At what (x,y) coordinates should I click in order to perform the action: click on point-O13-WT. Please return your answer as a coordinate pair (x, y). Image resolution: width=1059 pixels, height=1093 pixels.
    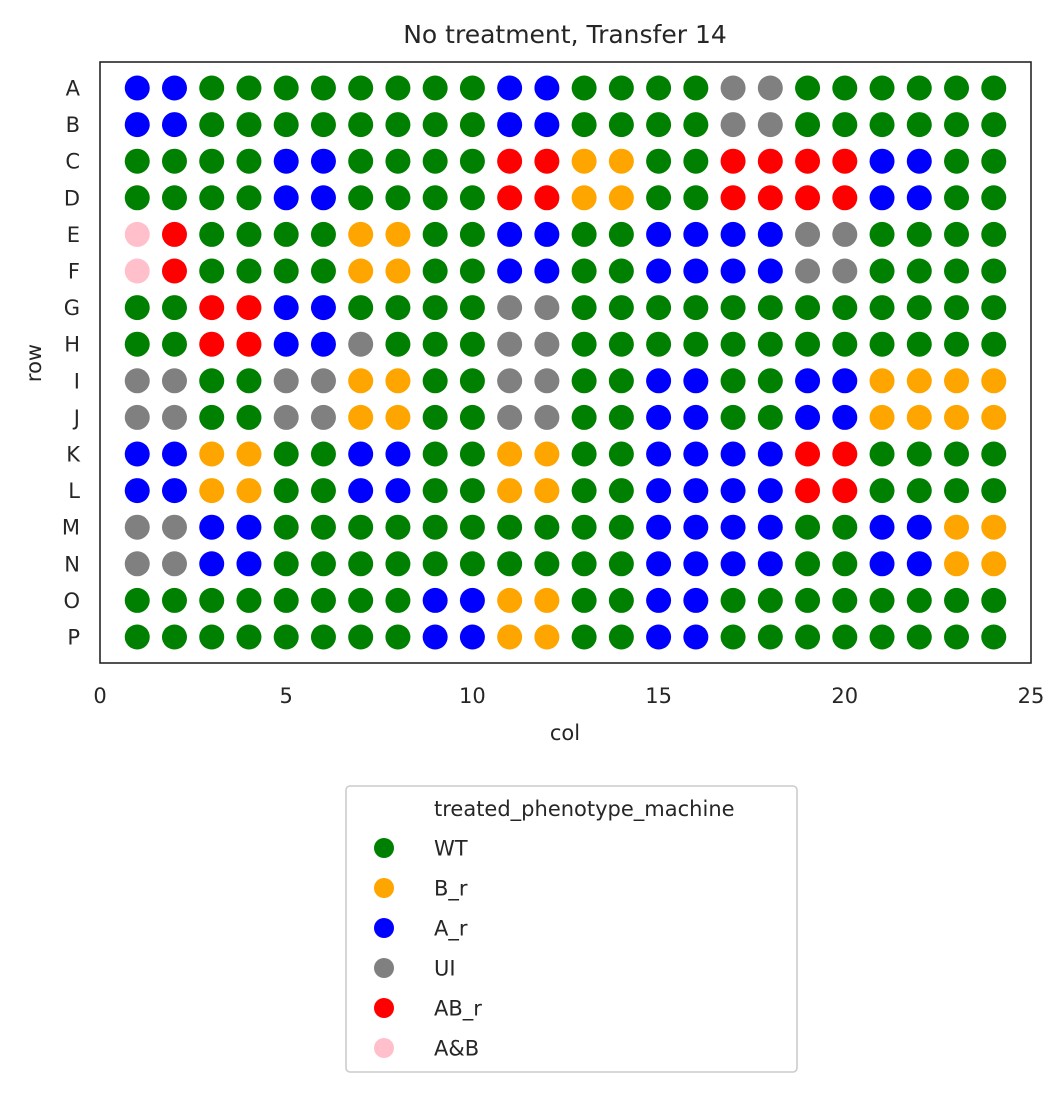
    Looking at the image, I should click on (584, 600).